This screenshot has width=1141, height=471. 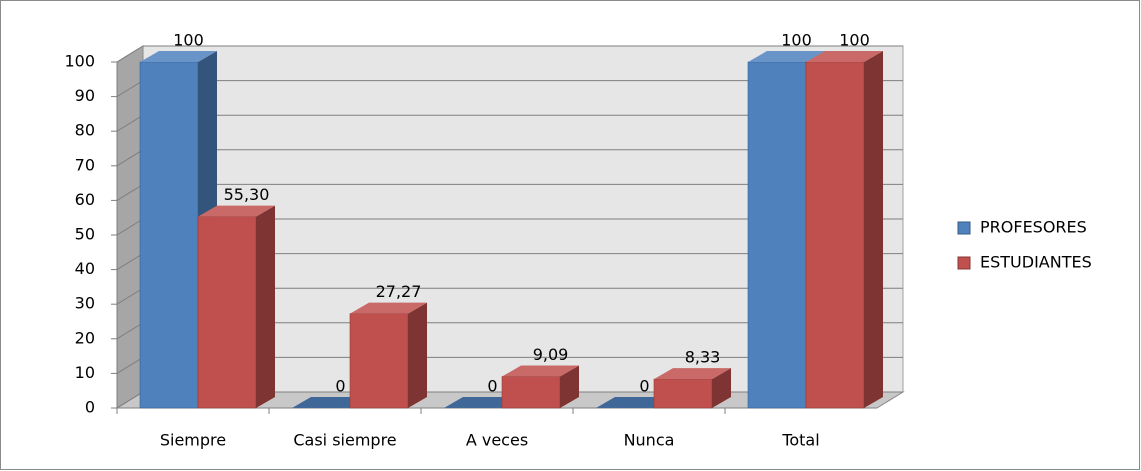 What do you see at coordinates (85, 303) in the screenshot?
I see `y-tick-label: 30` at bounding box center [85, 303].